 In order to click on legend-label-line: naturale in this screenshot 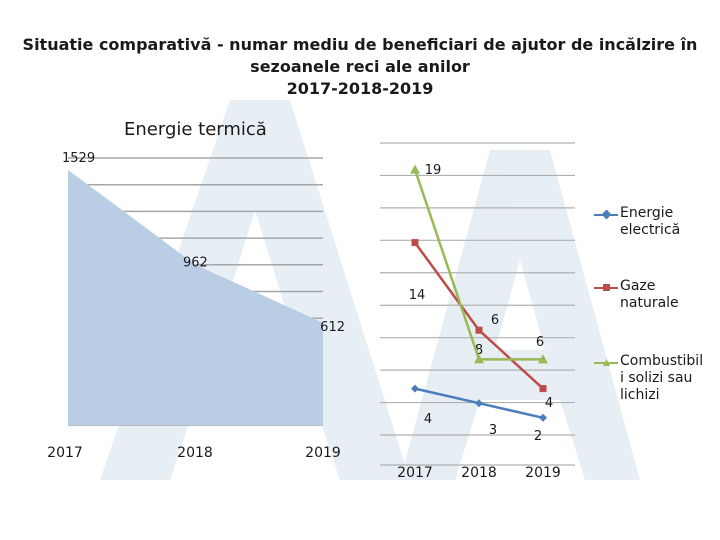, I will do `click(649, 303)`.